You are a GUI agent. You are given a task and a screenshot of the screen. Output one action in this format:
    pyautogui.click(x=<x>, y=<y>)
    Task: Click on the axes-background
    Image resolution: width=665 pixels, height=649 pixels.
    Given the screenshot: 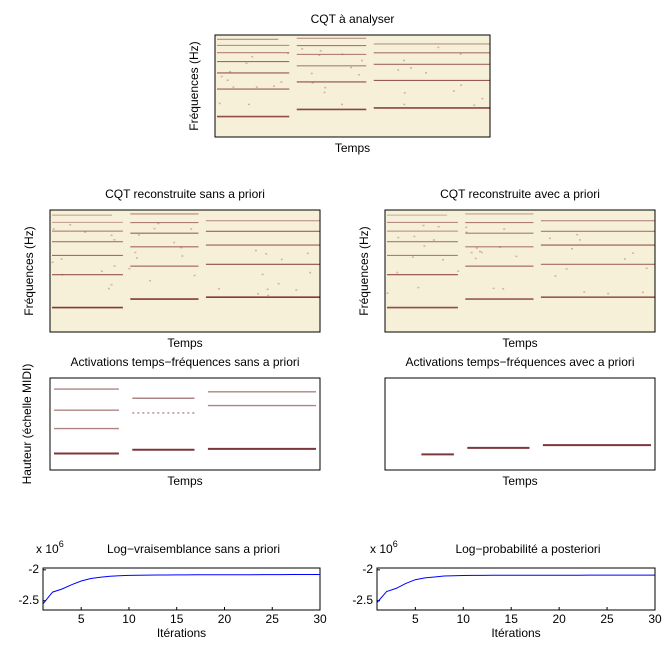 What is the action you would take?
    pyautogui.click(x=516, y=589)
    